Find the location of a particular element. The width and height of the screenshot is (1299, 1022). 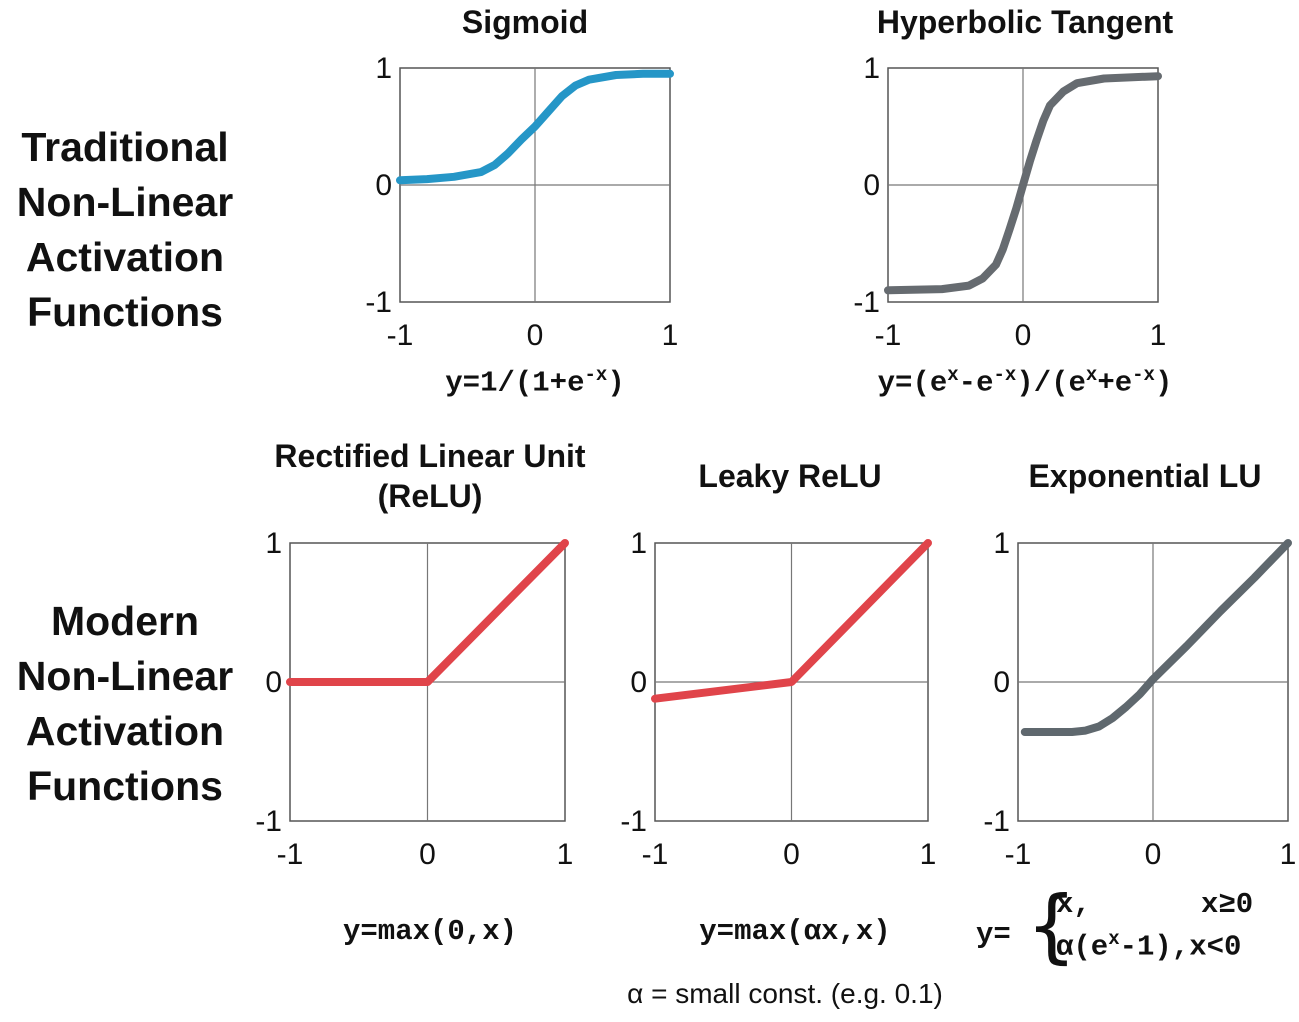

formula-part: +e is located at coordinates (1115, 383).